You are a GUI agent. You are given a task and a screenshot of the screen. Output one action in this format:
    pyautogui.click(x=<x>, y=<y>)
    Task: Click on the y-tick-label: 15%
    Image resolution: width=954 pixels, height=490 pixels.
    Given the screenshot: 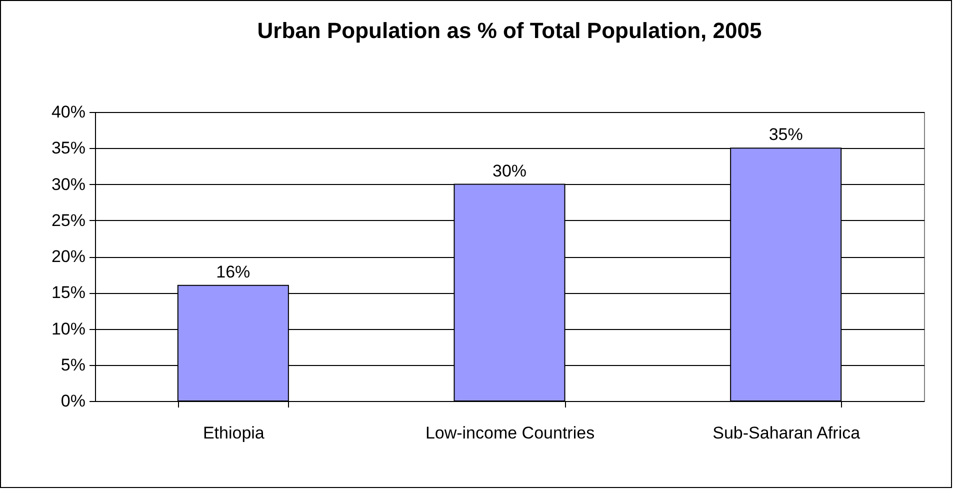 What is the action you would take?
    pyautogui.click(x=68, y=292)
    